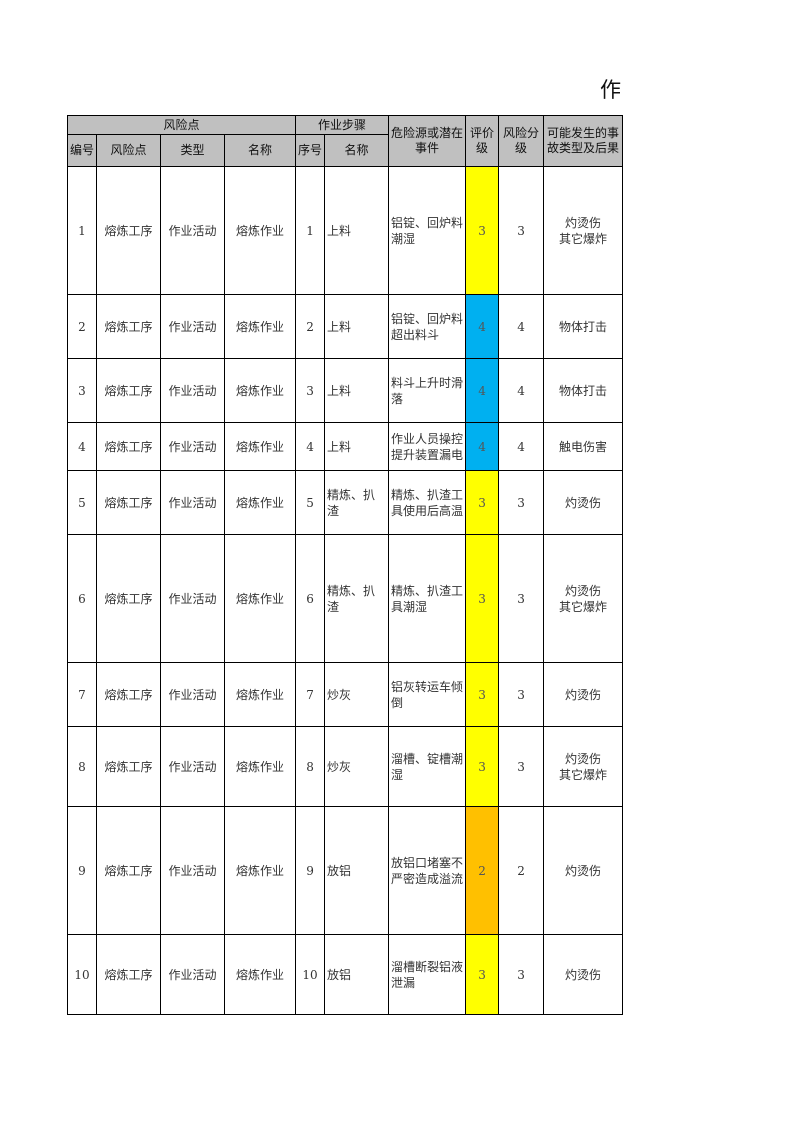 This screenshot has height=1122, width=793. I want to click on cell-hazard: 精炼、扒渣工具潮湿, so click(427, 598).